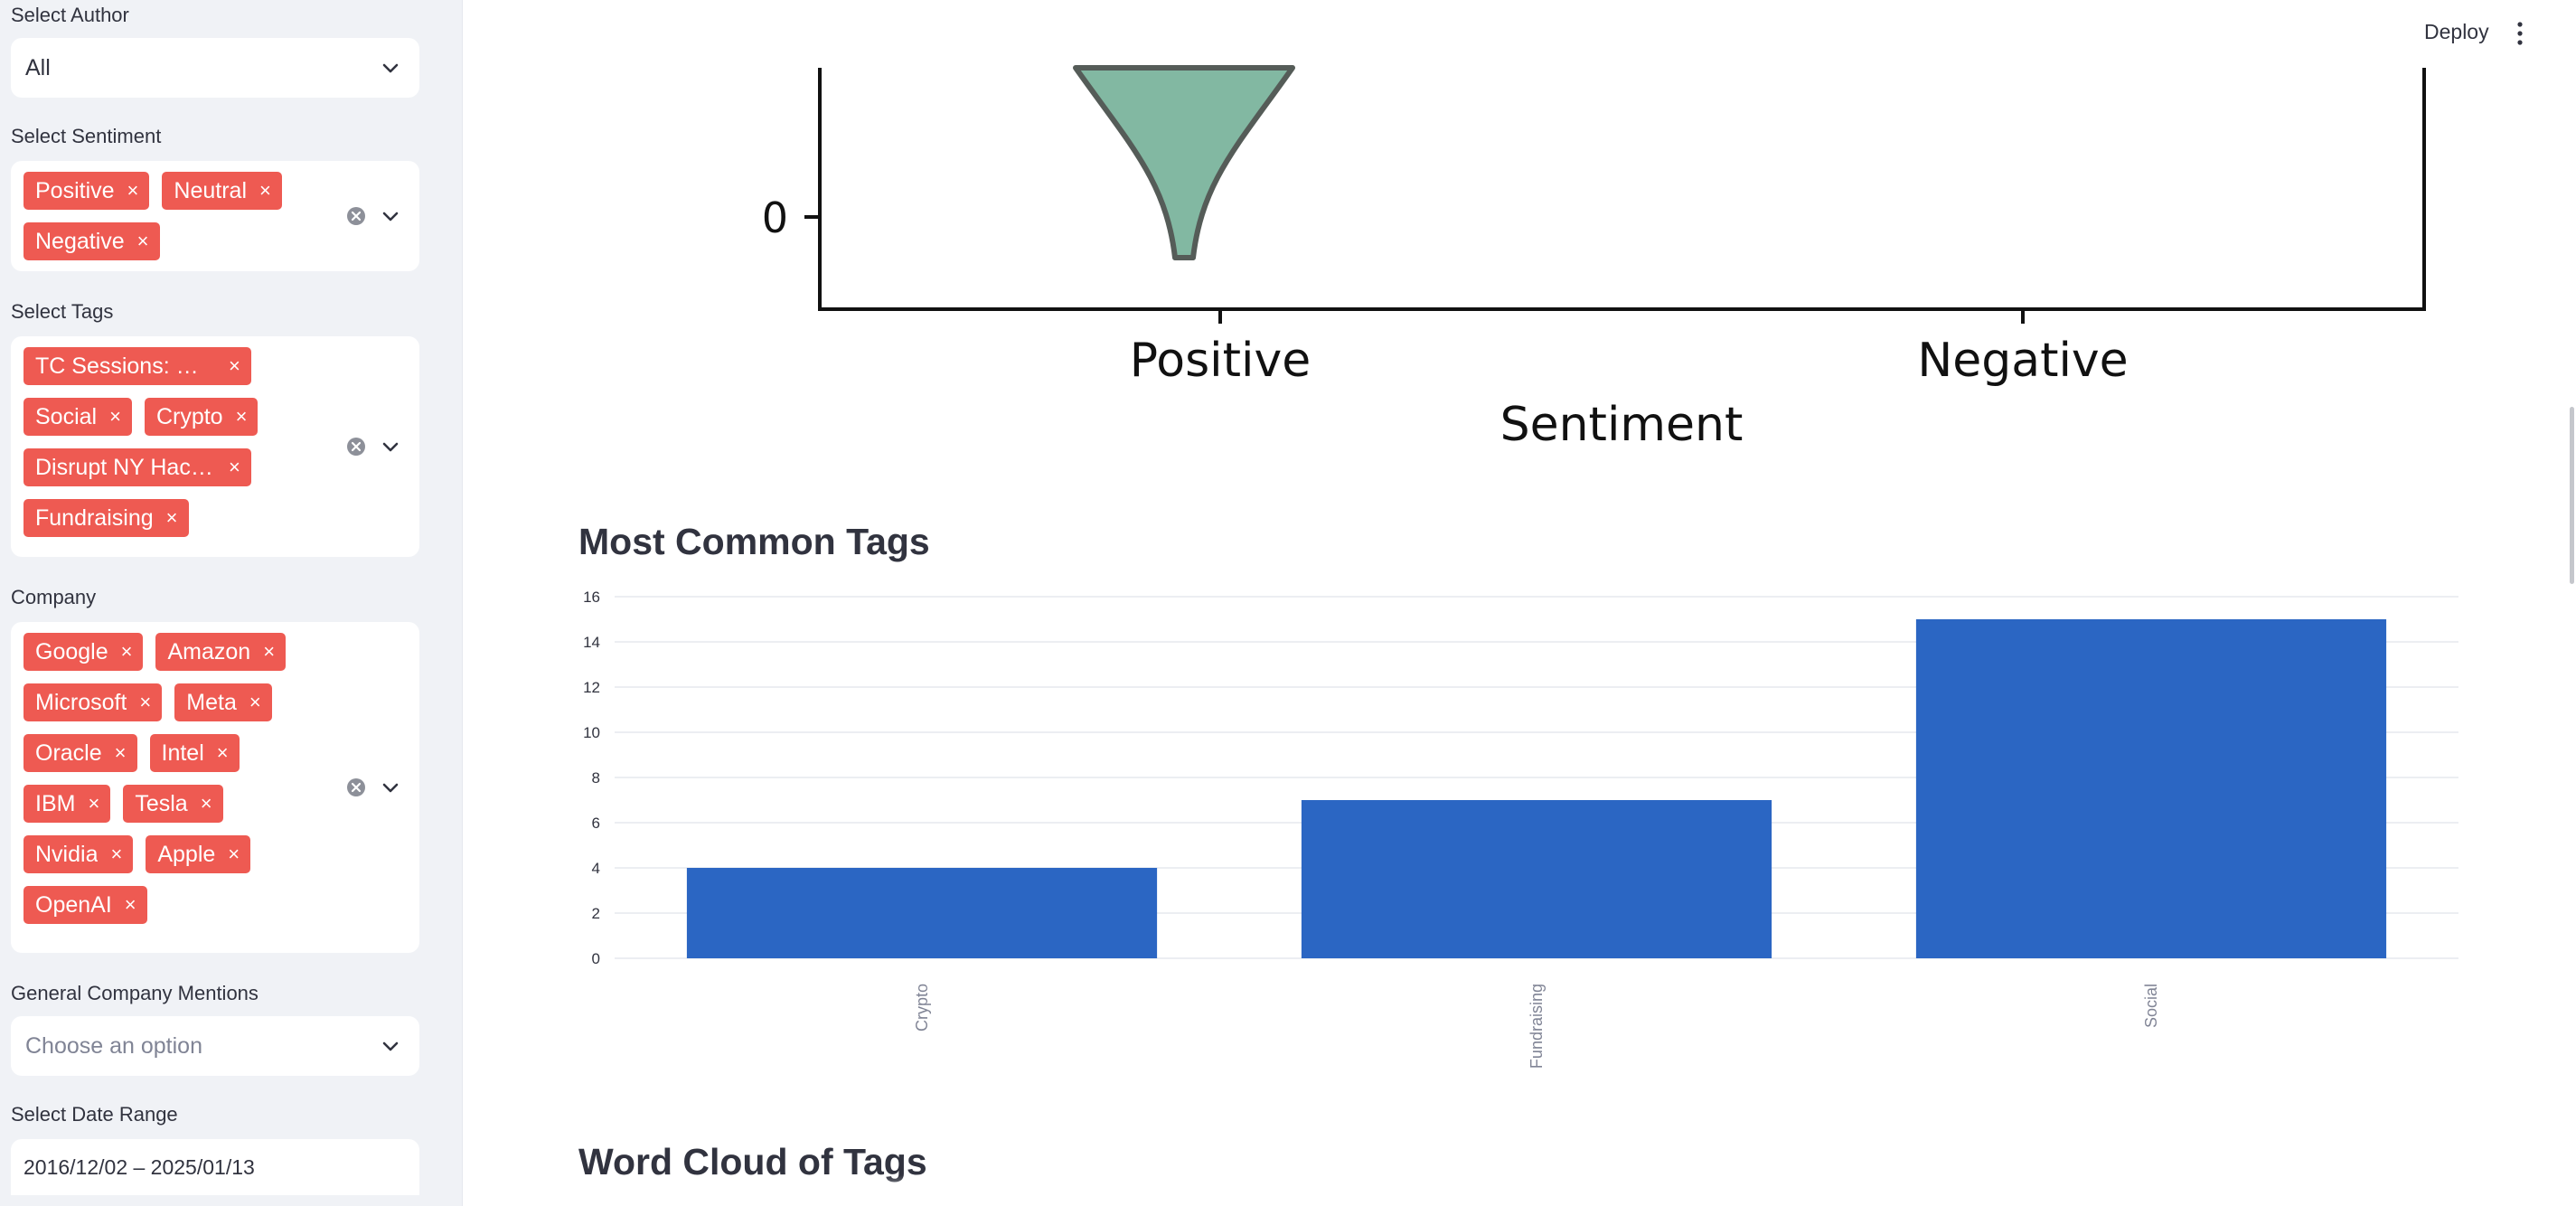  I want to click on selected-tag-label: Tesla, so click(161, 803).